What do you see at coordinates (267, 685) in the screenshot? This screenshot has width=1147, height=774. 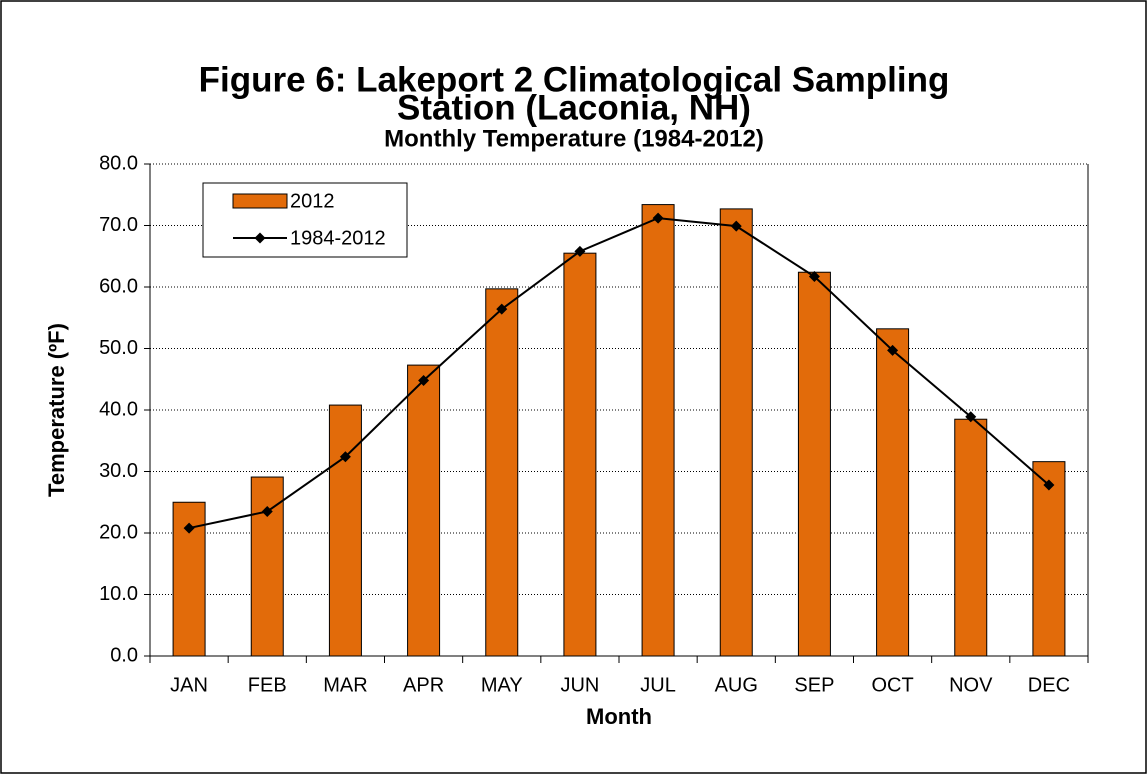 I see `x-tick-label: FEB` at bounding box center [267, 685].